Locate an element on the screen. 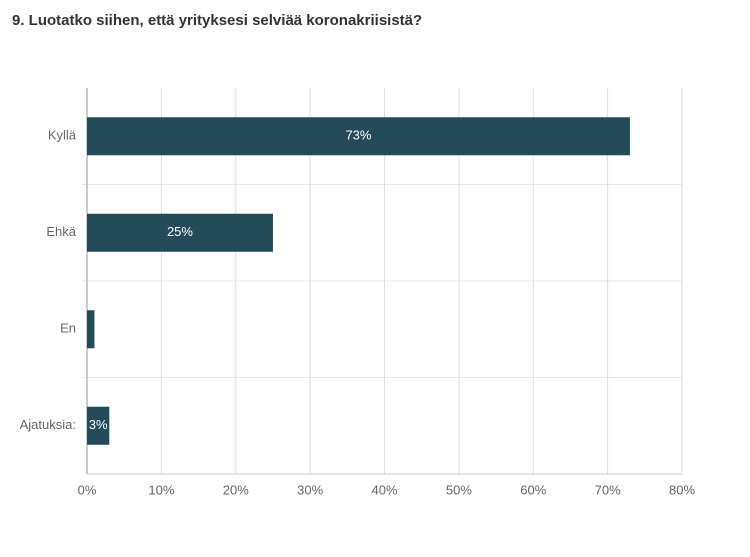  value-label: 3% is located at coordinates (98, 424).